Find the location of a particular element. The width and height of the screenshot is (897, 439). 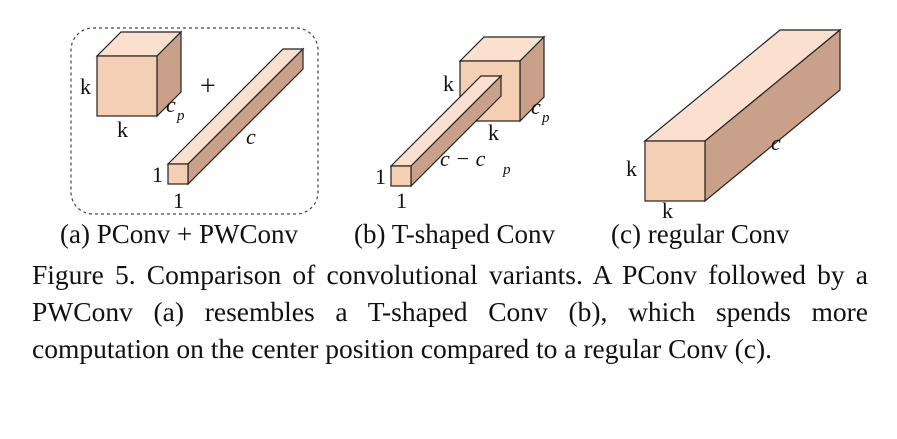

t-cube-depth-label: c is located at coordinates (536, 106).